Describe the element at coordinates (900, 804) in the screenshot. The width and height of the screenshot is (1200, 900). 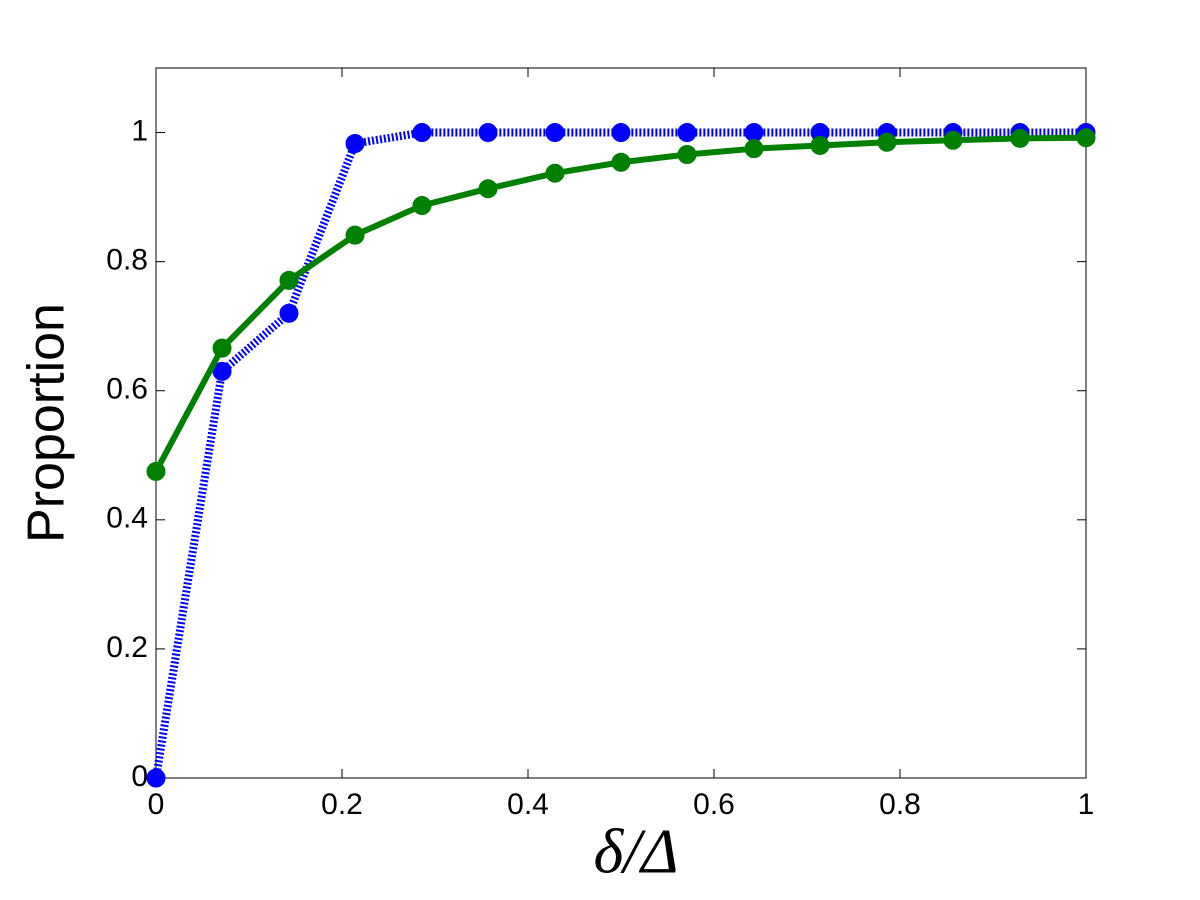
I see `x-tick-label: 0.8` at that location.